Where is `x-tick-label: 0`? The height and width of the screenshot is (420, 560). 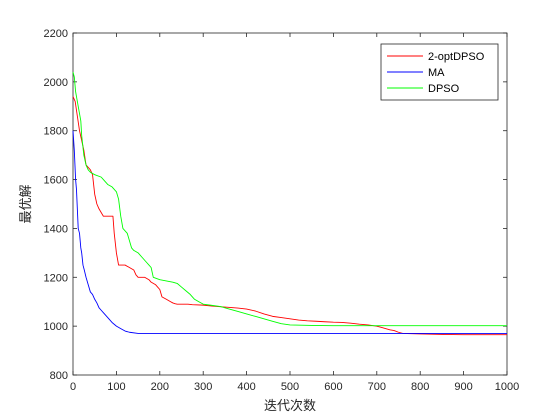
x-tick-label: 0 is located at coordinates (73, 387).